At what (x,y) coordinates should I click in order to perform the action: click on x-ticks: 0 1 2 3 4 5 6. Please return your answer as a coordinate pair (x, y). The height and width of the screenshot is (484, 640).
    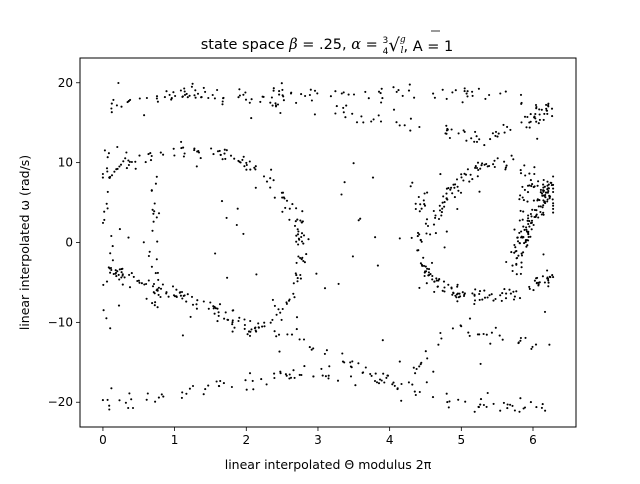
    Looking at the image, I should click on (318, 437).